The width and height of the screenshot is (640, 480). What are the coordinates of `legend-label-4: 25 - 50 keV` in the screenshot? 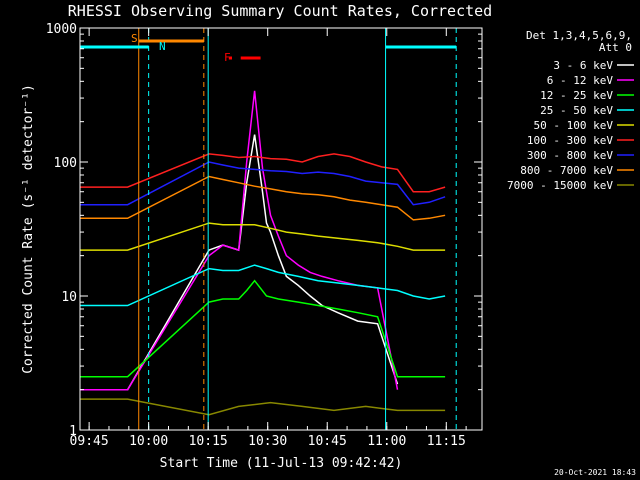 It's located at (576, 110).